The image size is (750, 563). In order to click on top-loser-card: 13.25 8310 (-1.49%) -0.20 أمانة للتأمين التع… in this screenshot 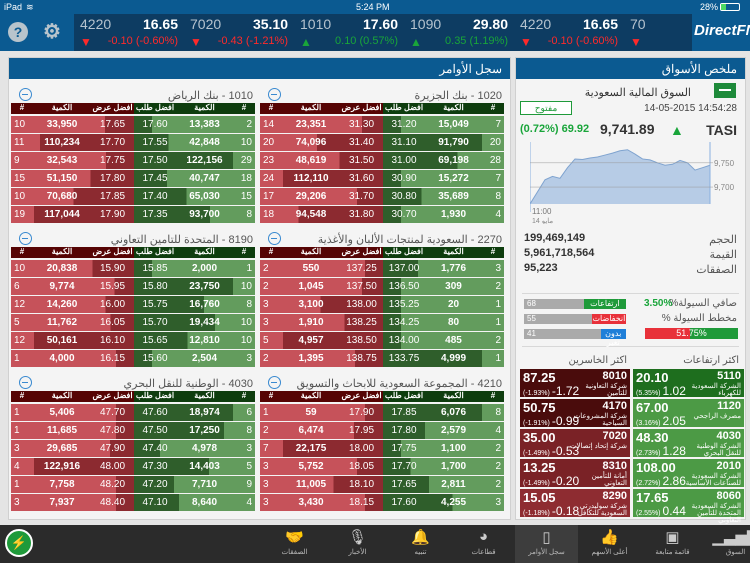, I will do `click(575, 473)`.